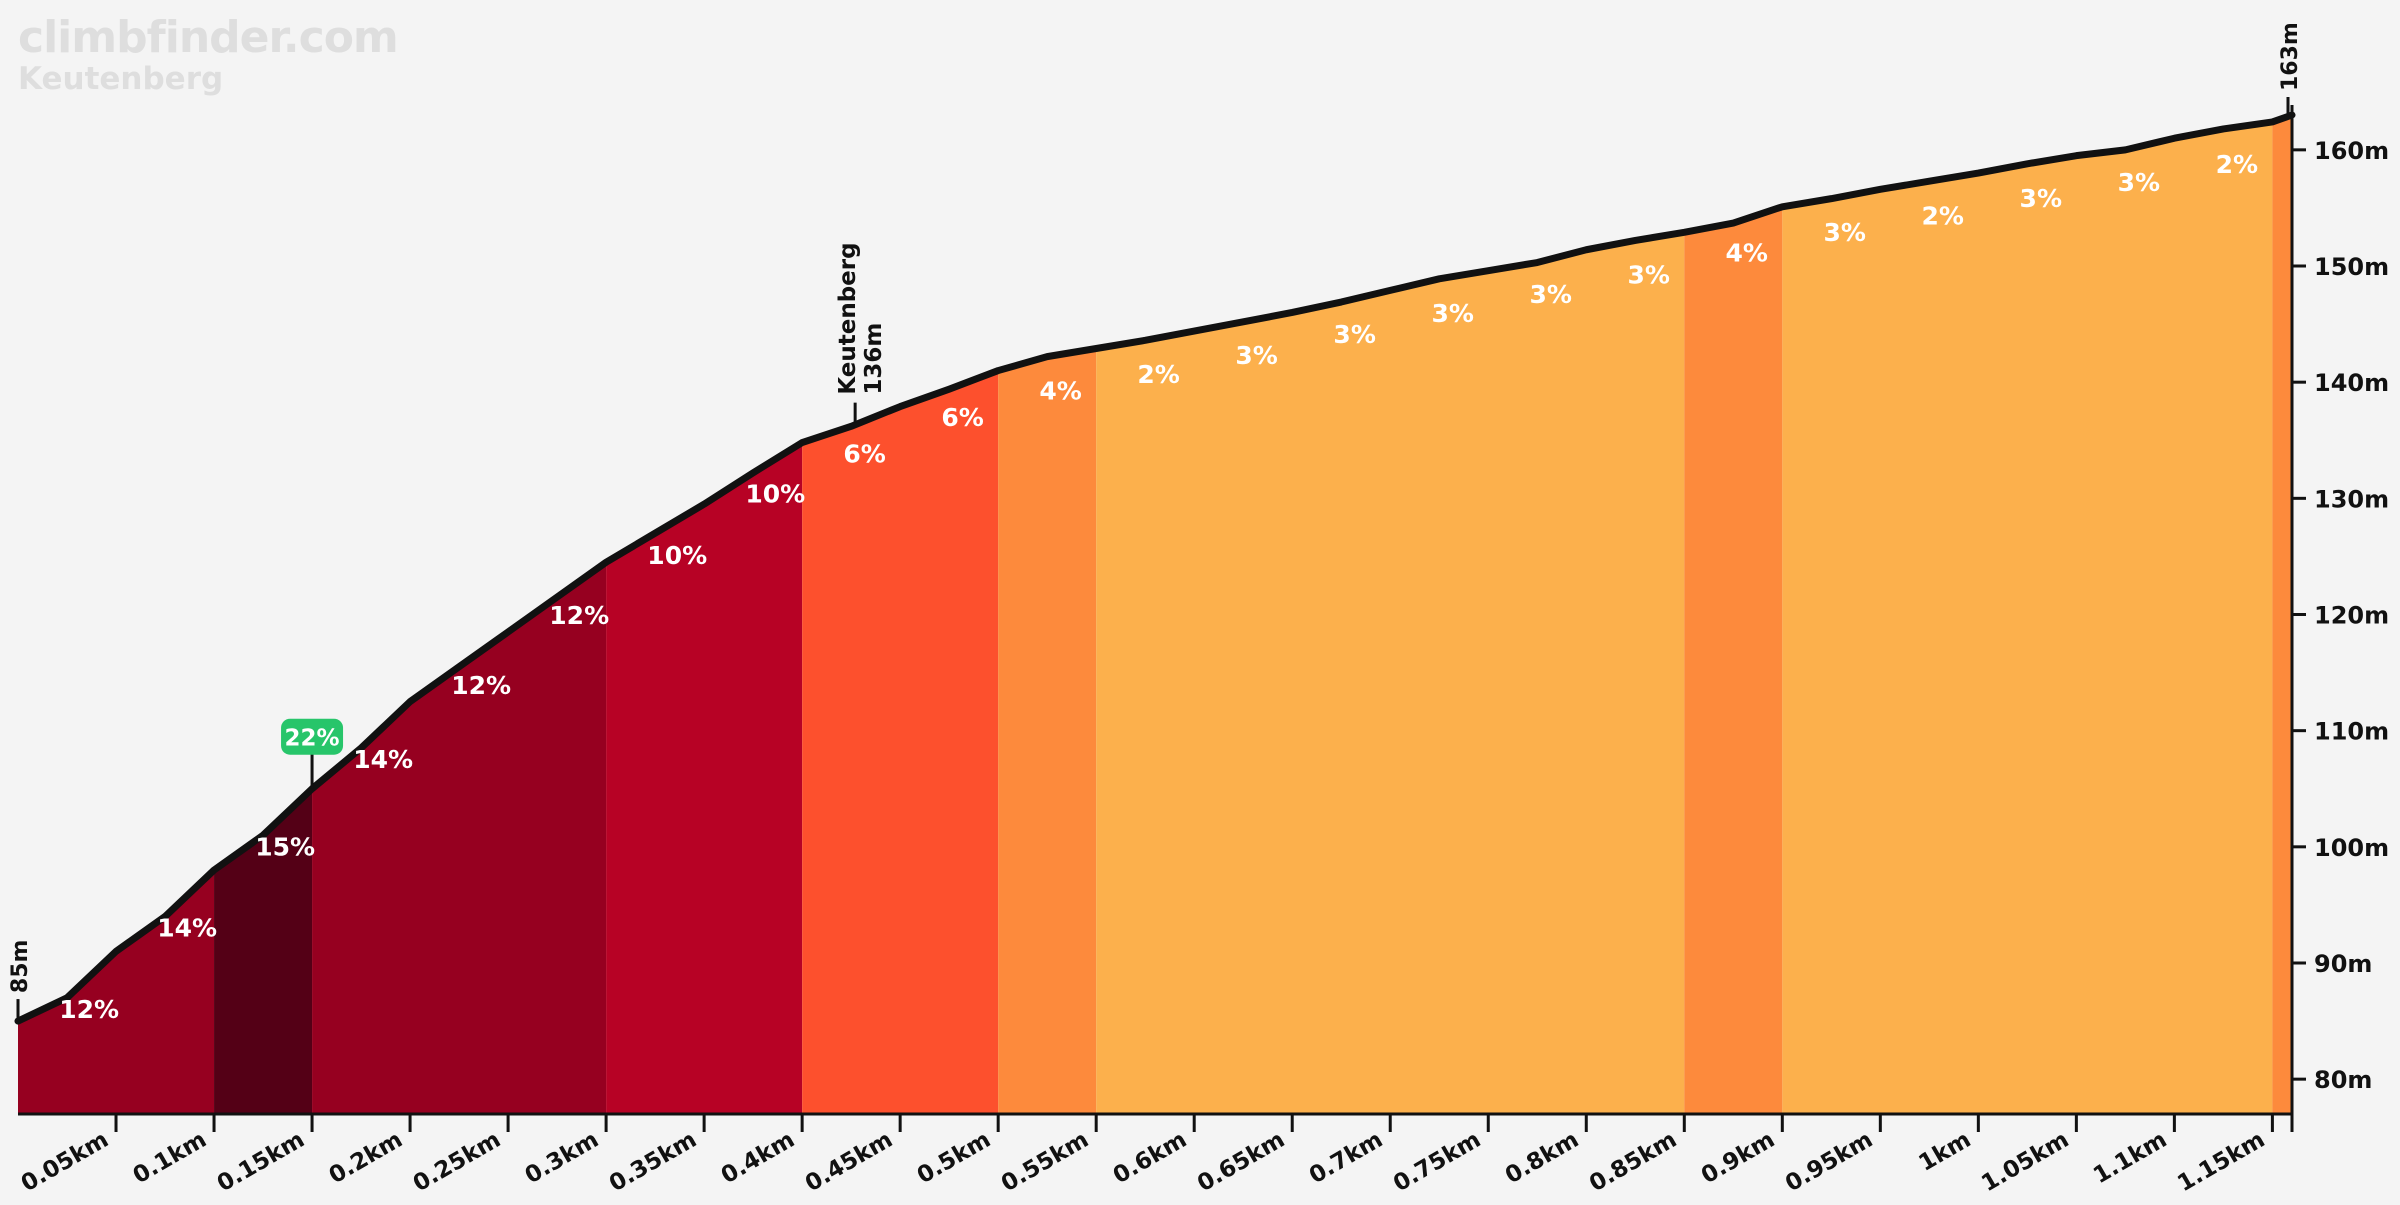 The height and width of the screenshot is (1205, 2400). I want to click on gradient-label-7: 10%, so click(775, 494).